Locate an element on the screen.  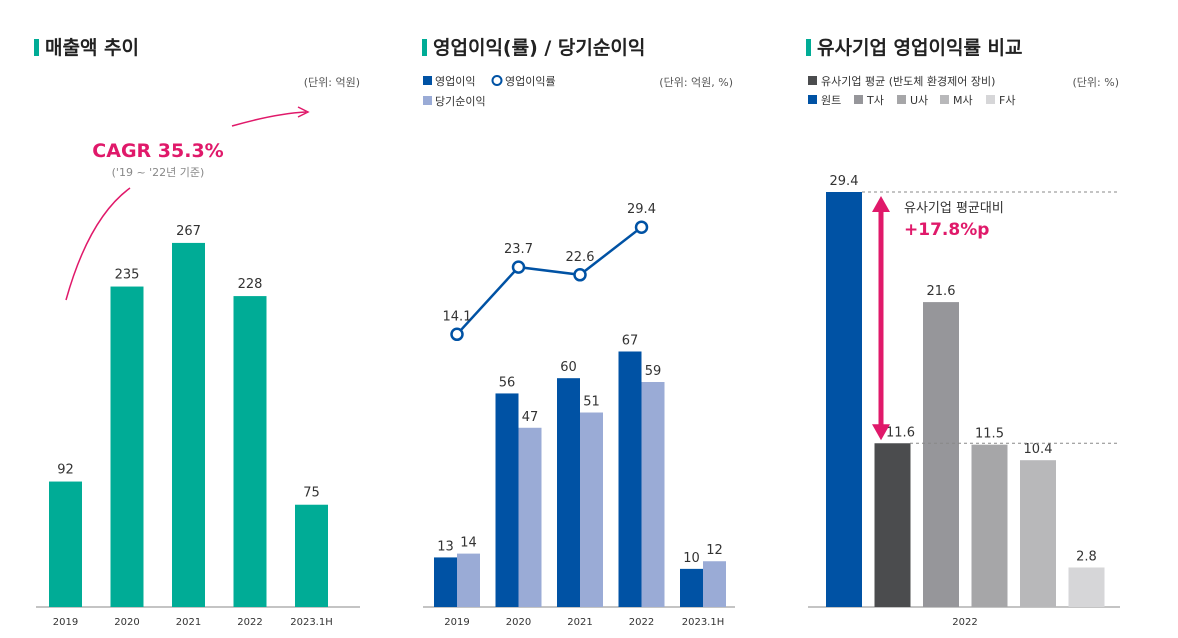
chart3-legend: 원트 T사 U사 M사 F사 is located at coordinates (911, 100).